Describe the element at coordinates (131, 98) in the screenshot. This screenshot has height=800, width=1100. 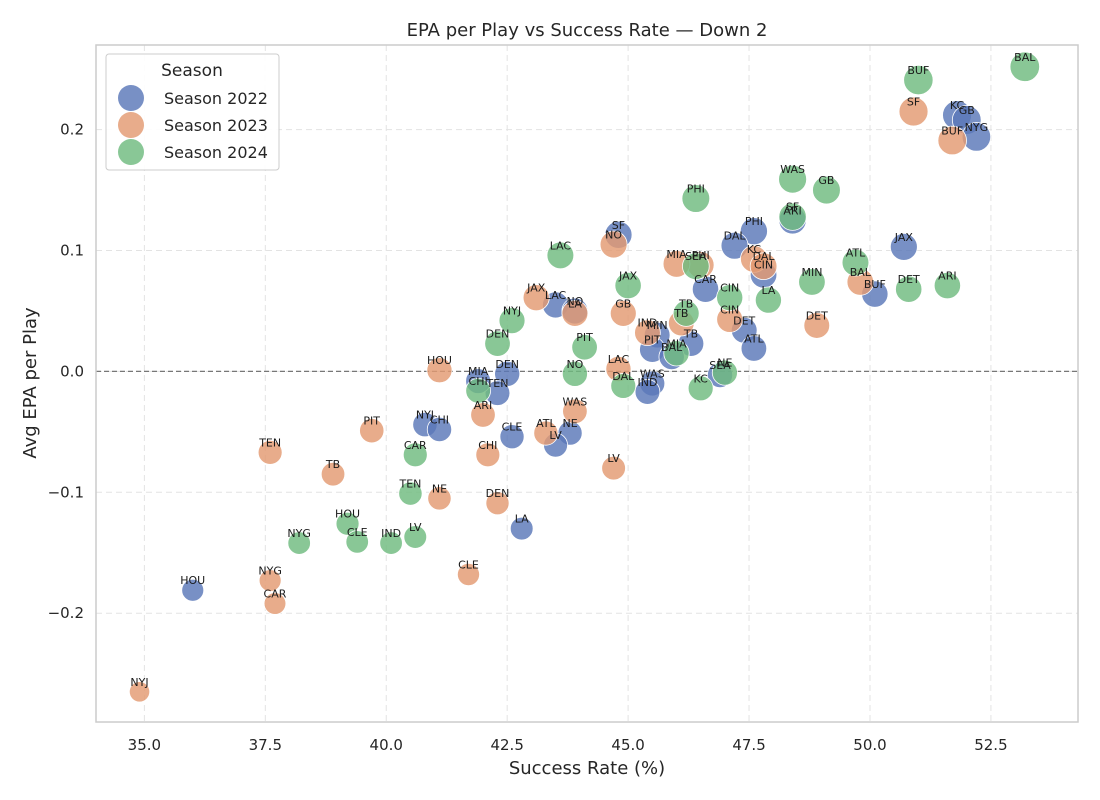
I see `legend-marker` at that location.